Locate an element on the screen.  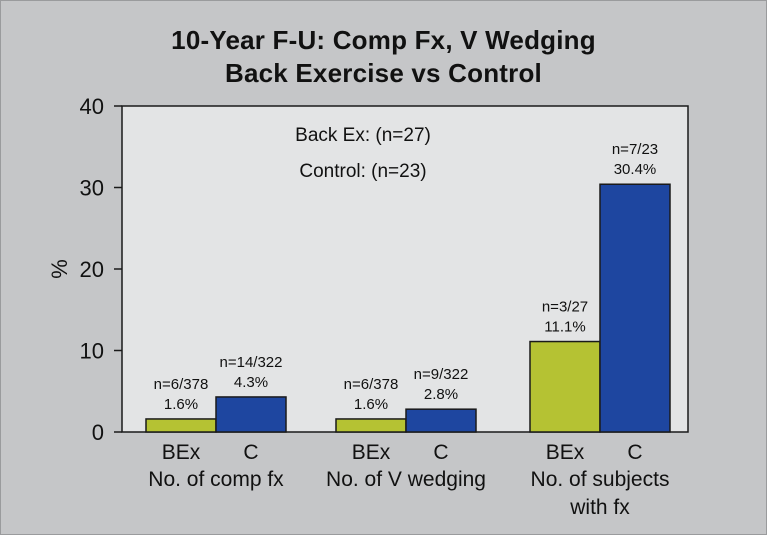
annotation-text: Control: (n=23) is located at coordinates (362, 171).